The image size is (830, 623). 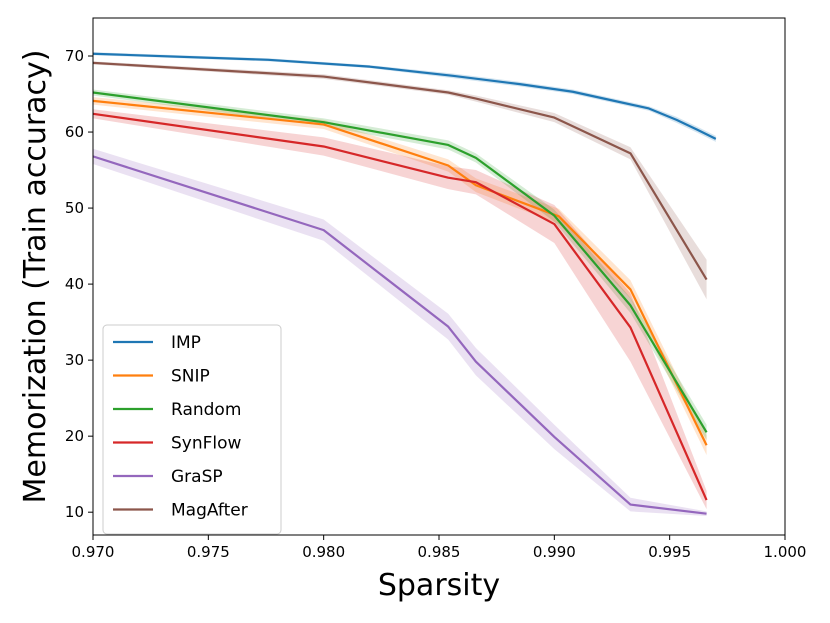 What do you see at coordinates (74, 56) in the screenshot?
I see `y-tick-label: 70` at bounding box center [74, 56].